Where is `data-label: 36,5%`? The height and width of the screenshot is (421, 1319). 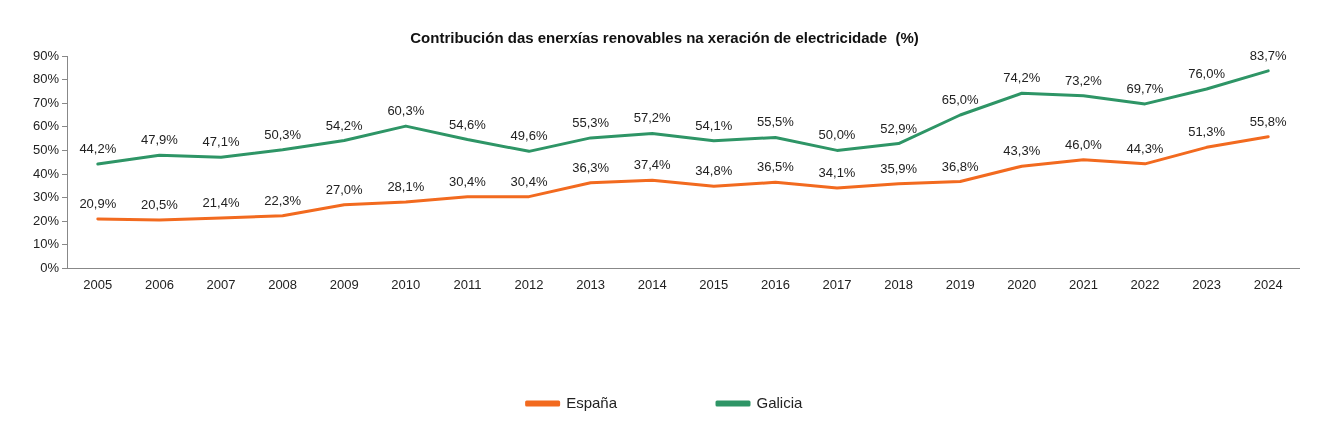 data-label: 36,5% is located at coordinates (775, 167).